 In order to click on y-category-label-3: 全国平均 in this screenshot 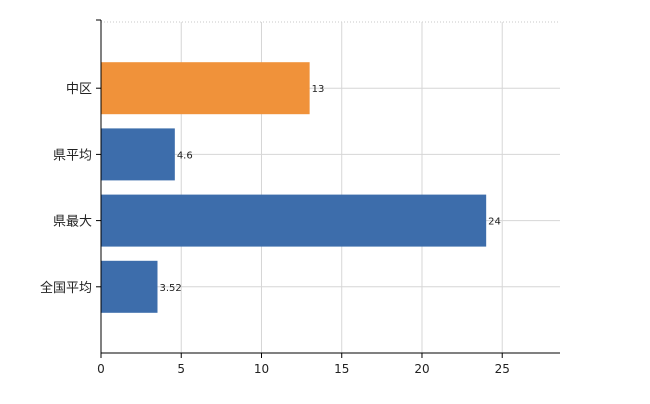, I will do `click(66, 288)`.